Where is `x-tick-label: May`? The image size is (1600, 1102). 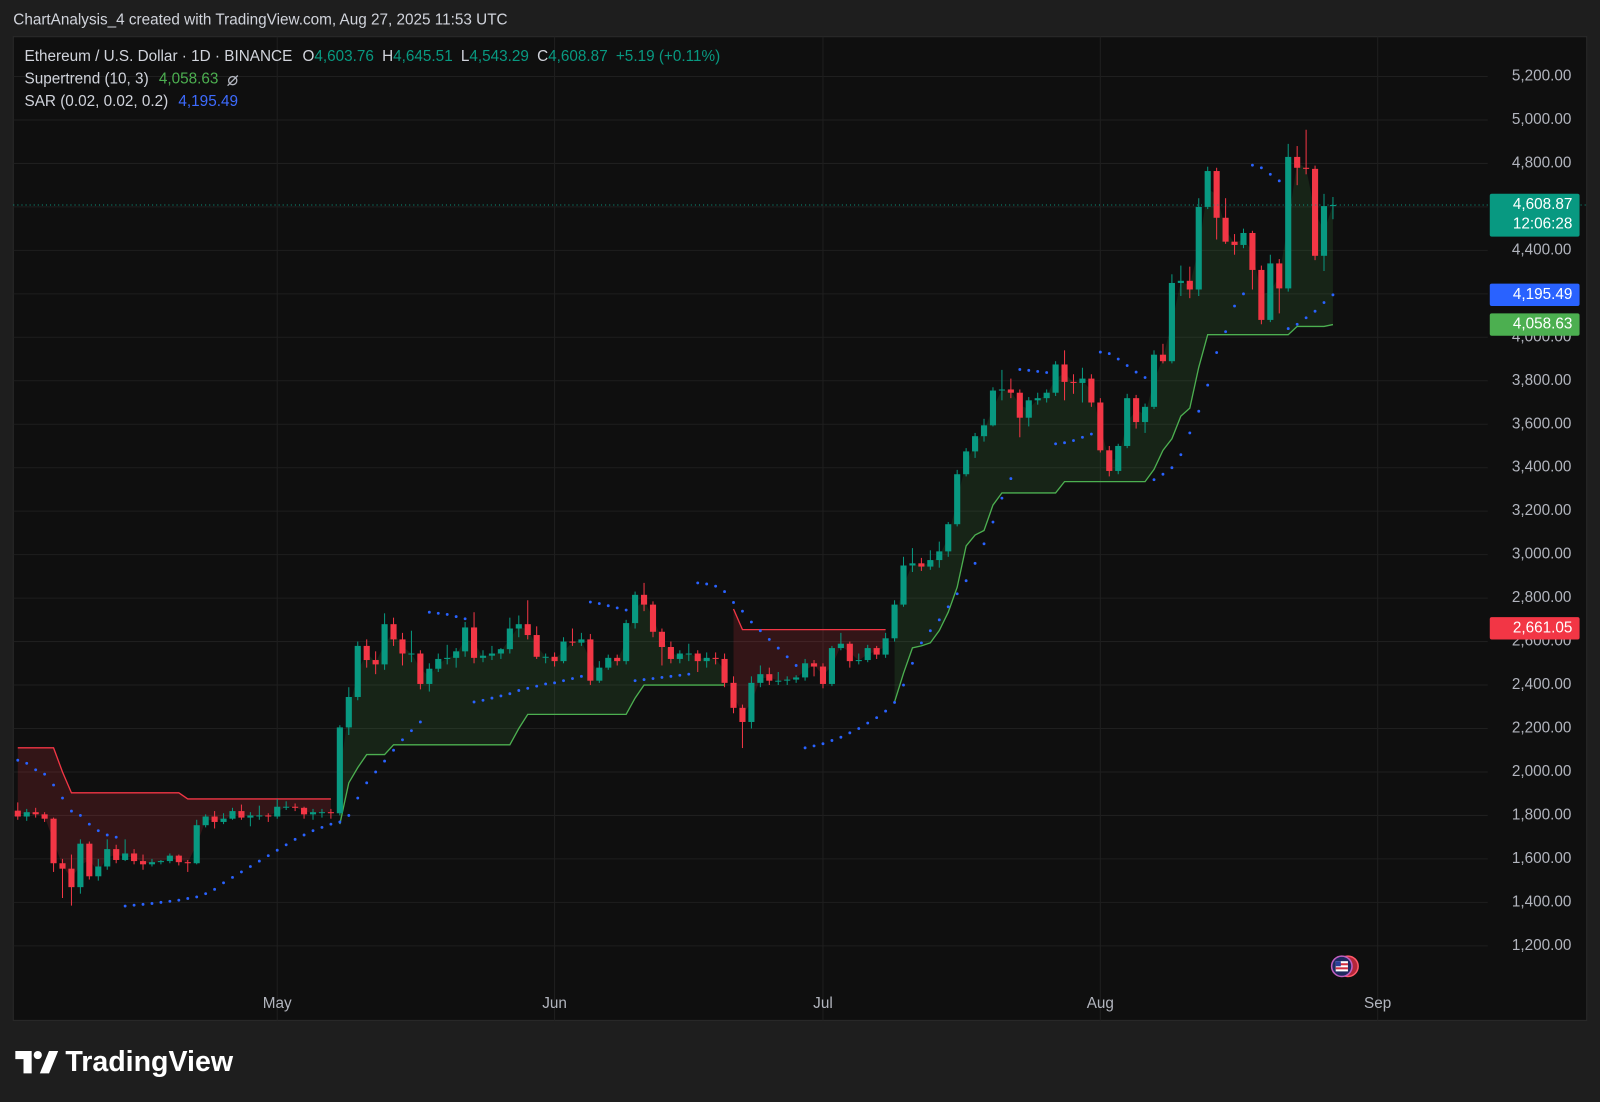 x-tick-label: May is located at coordinates (277, 1003).